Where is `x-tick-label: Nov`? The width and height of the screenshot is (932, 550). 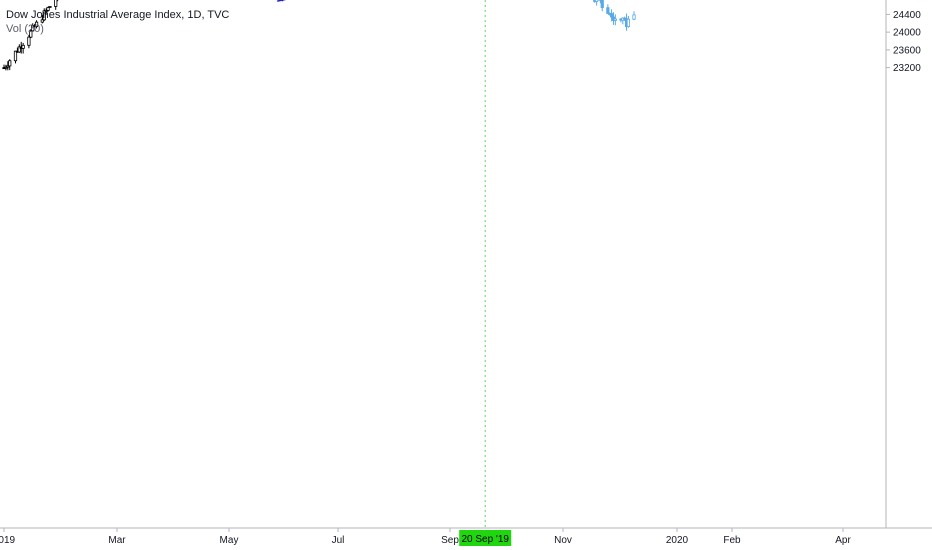 x-tick-label: Nov is located at coordinates (563, 540).